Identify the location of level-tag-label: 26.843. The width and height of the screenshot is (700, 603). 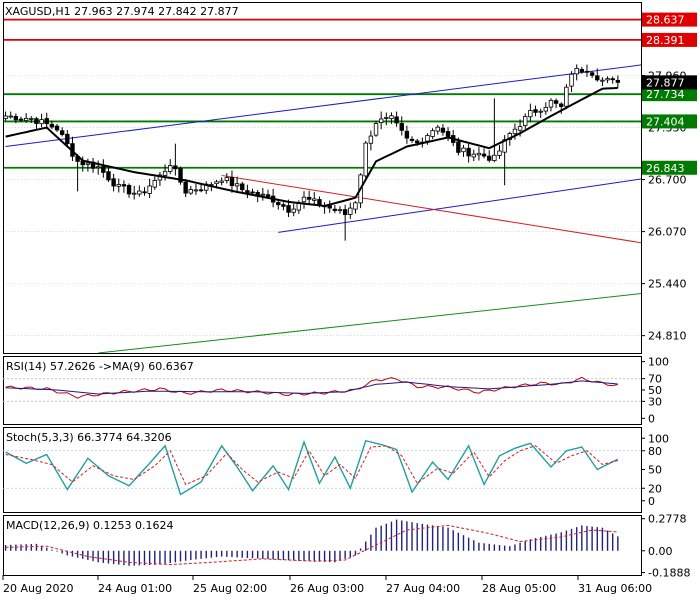
(665, 168).